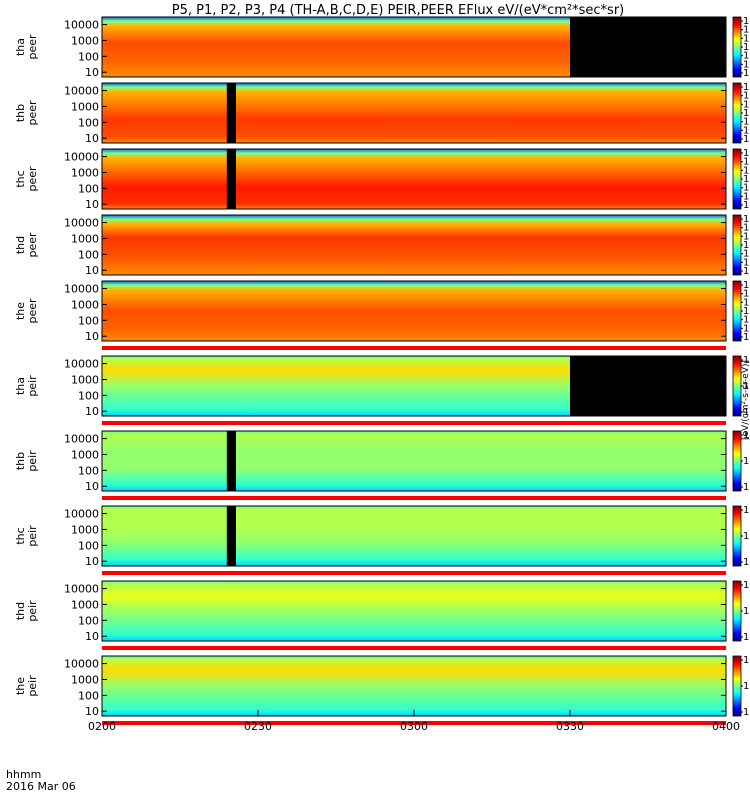 This screenshot has height=800, width=750. I want to click on panel-label: thepeir, so click(26, 686).